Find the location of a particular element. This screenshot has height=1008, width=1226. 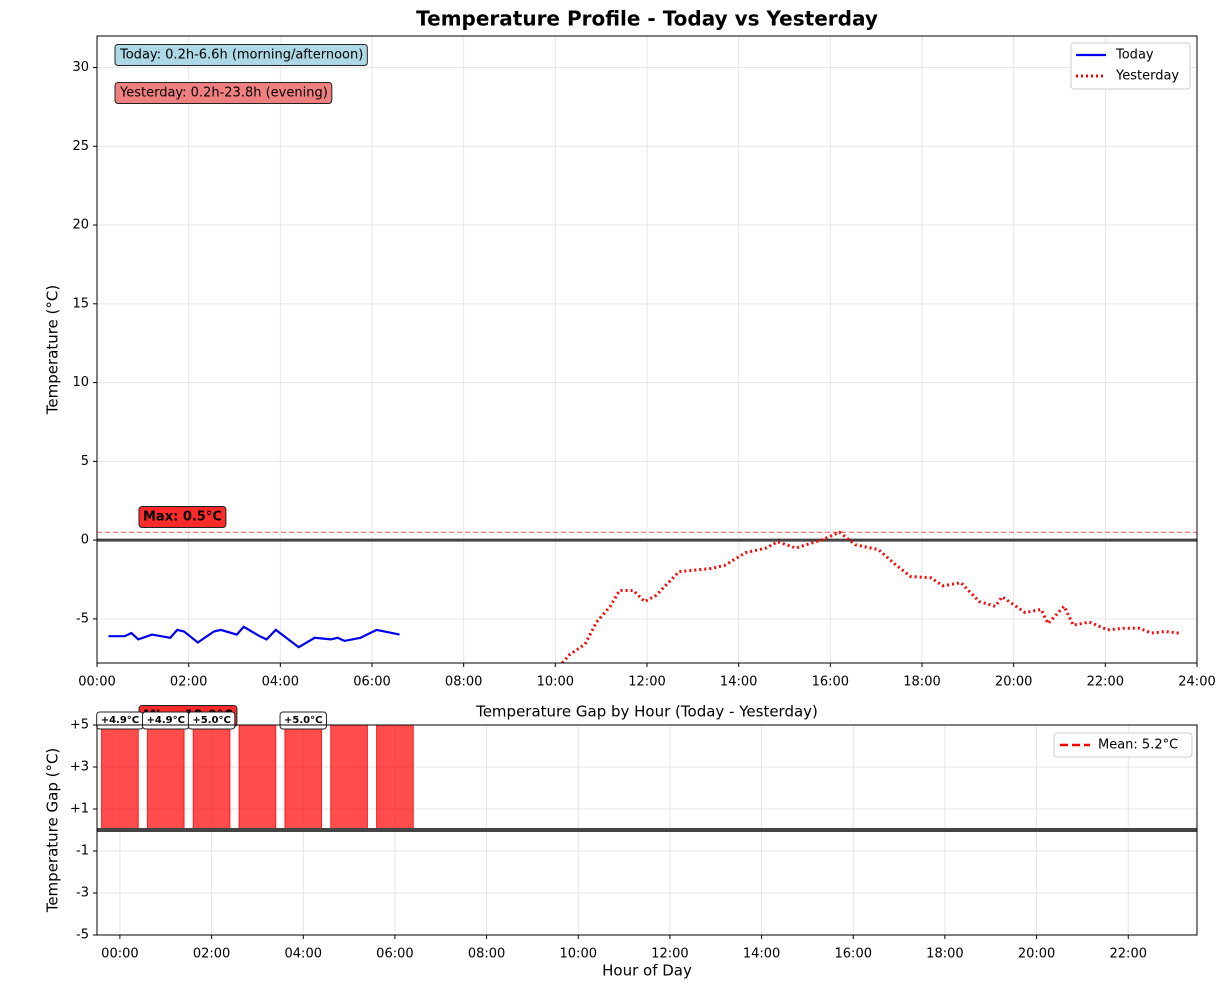

y-tick-label: 30 is located at coordinates (80, 67).